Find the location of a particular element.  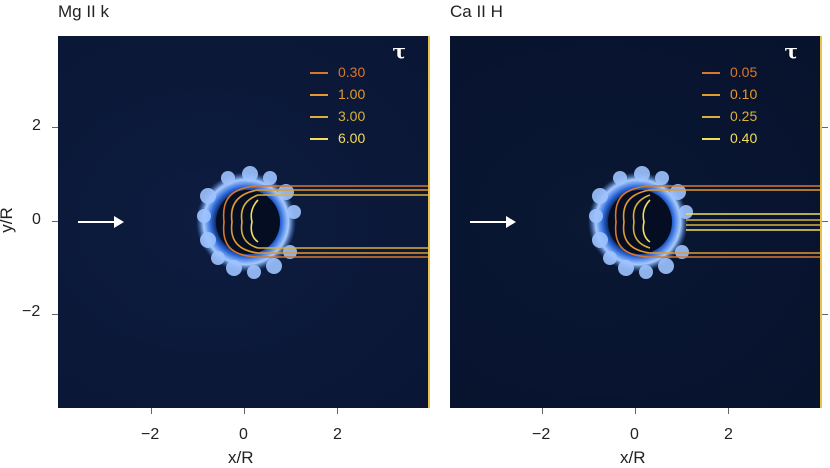

legend-right: τ 0.05 0.10 0.25 0.40 is located at coordinates (757, 95).